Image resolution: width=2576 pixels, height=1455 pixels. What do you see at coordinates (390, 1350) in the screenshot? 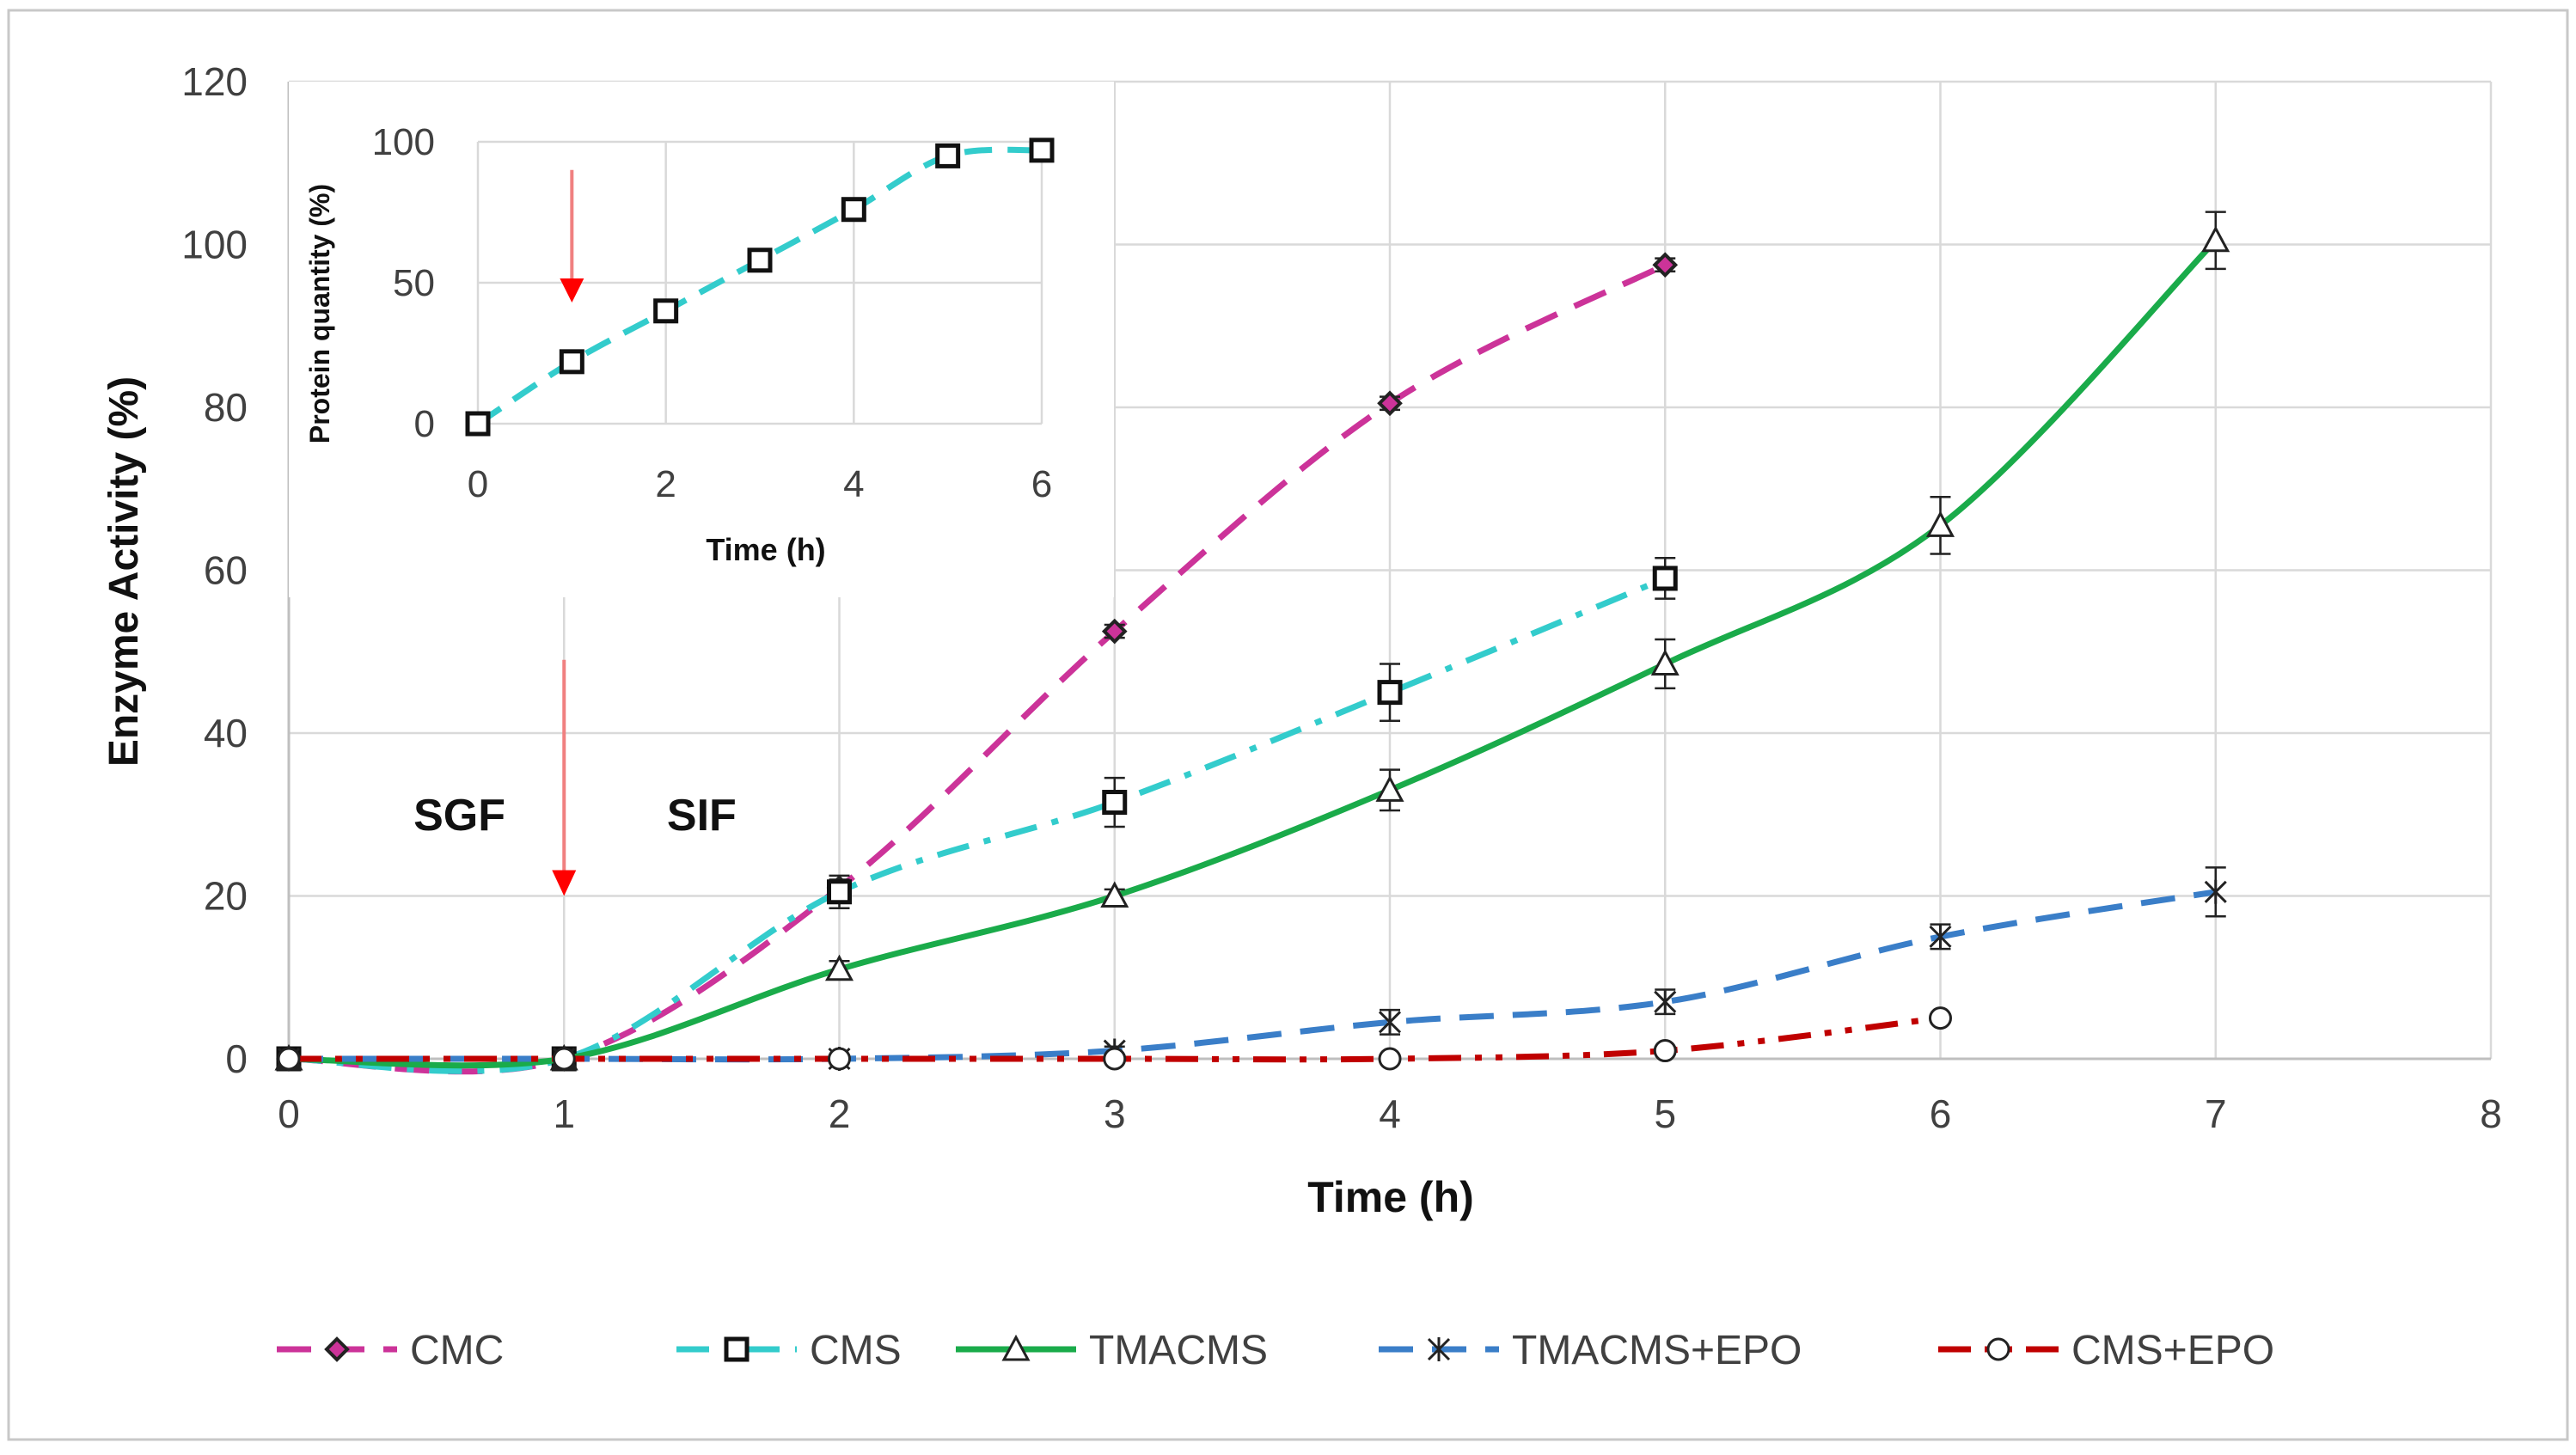
I see `legend-item-cmc: CMC` at bounding box center [390, 1350].